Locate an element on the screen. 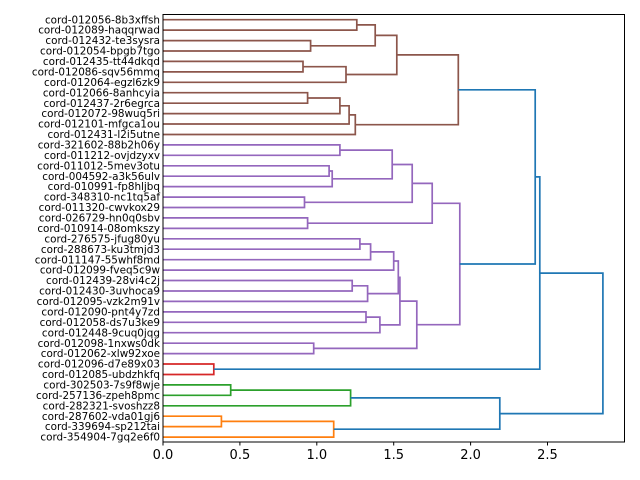 This screenshot has height=480, width=640. dendrogram-link-p2 is located at coordinates (246, 171).